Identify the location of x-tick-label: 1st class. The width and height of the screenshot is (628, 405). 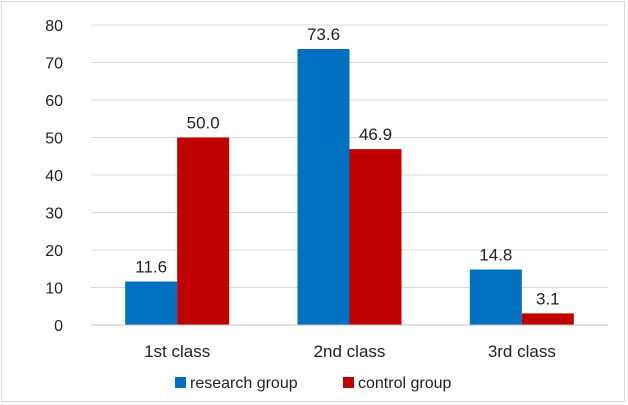
(177, 351).